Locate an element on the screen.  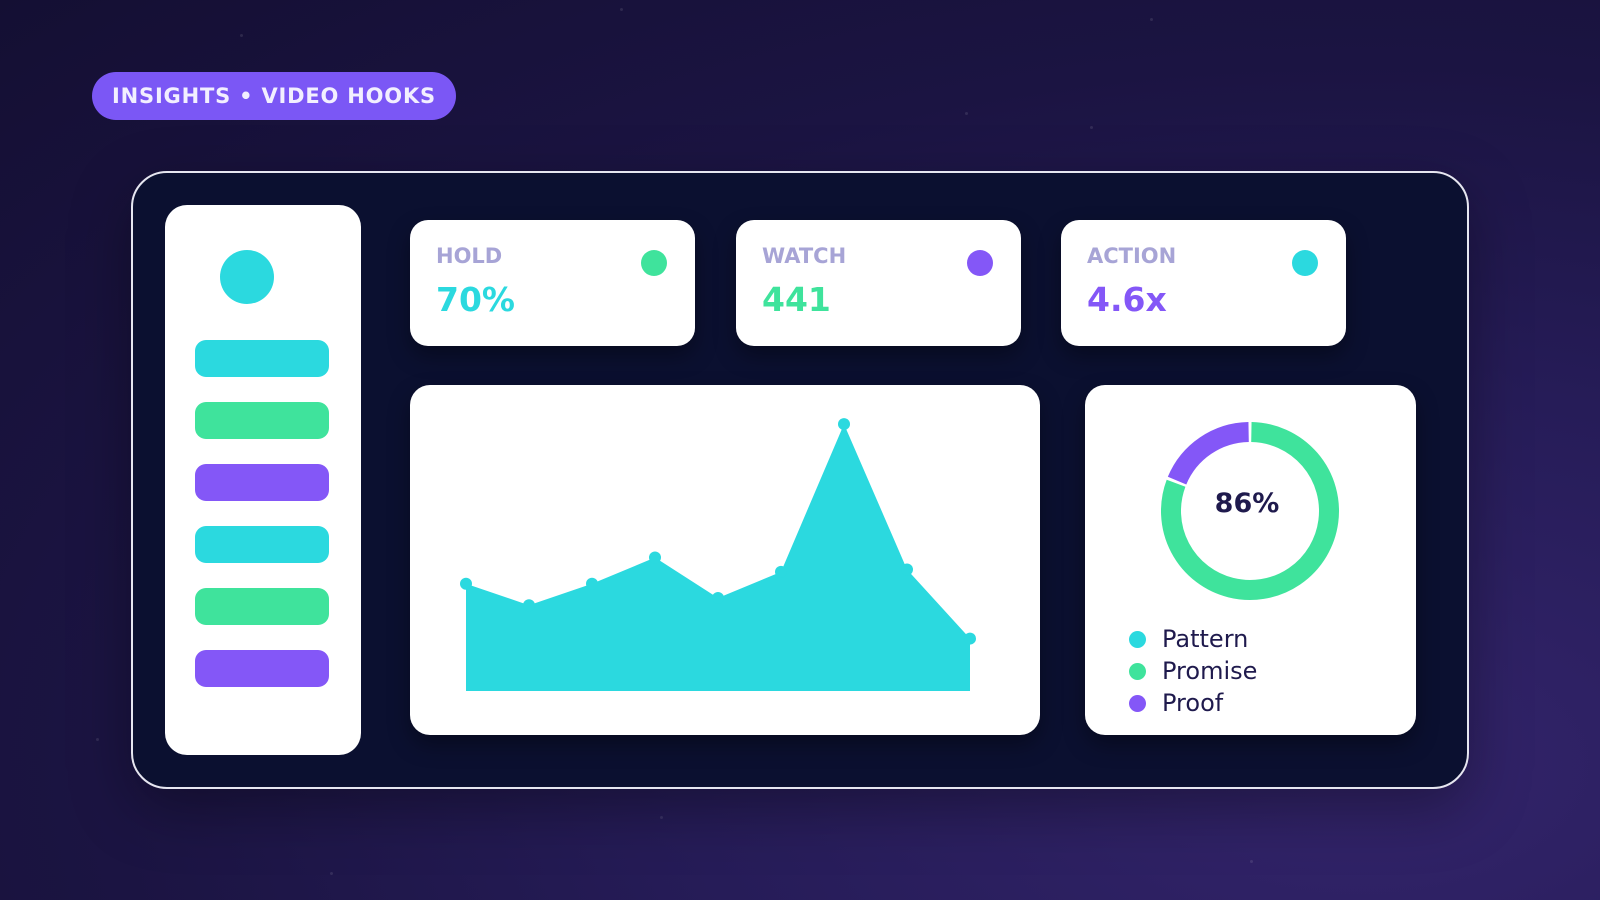
stat-card-hold: HOLD 70% is located at coordinates (552, 283).